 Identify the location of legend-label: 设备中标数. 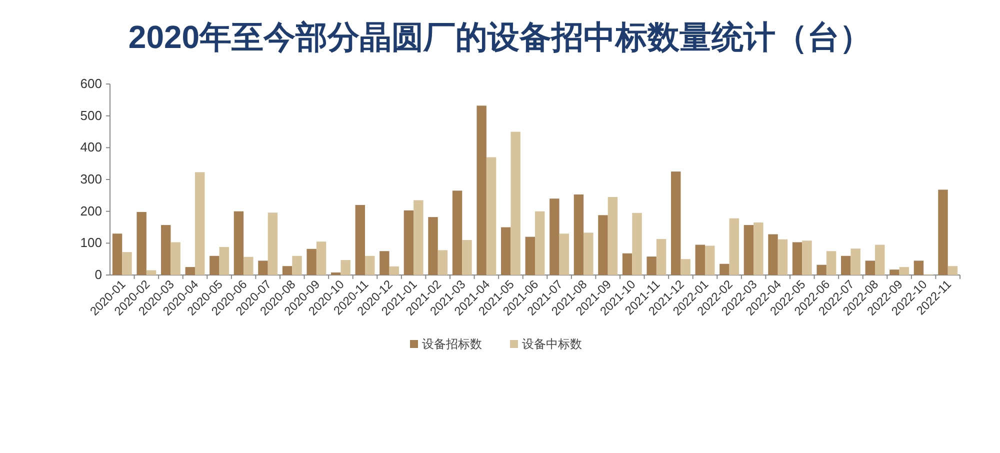
(552, 344).